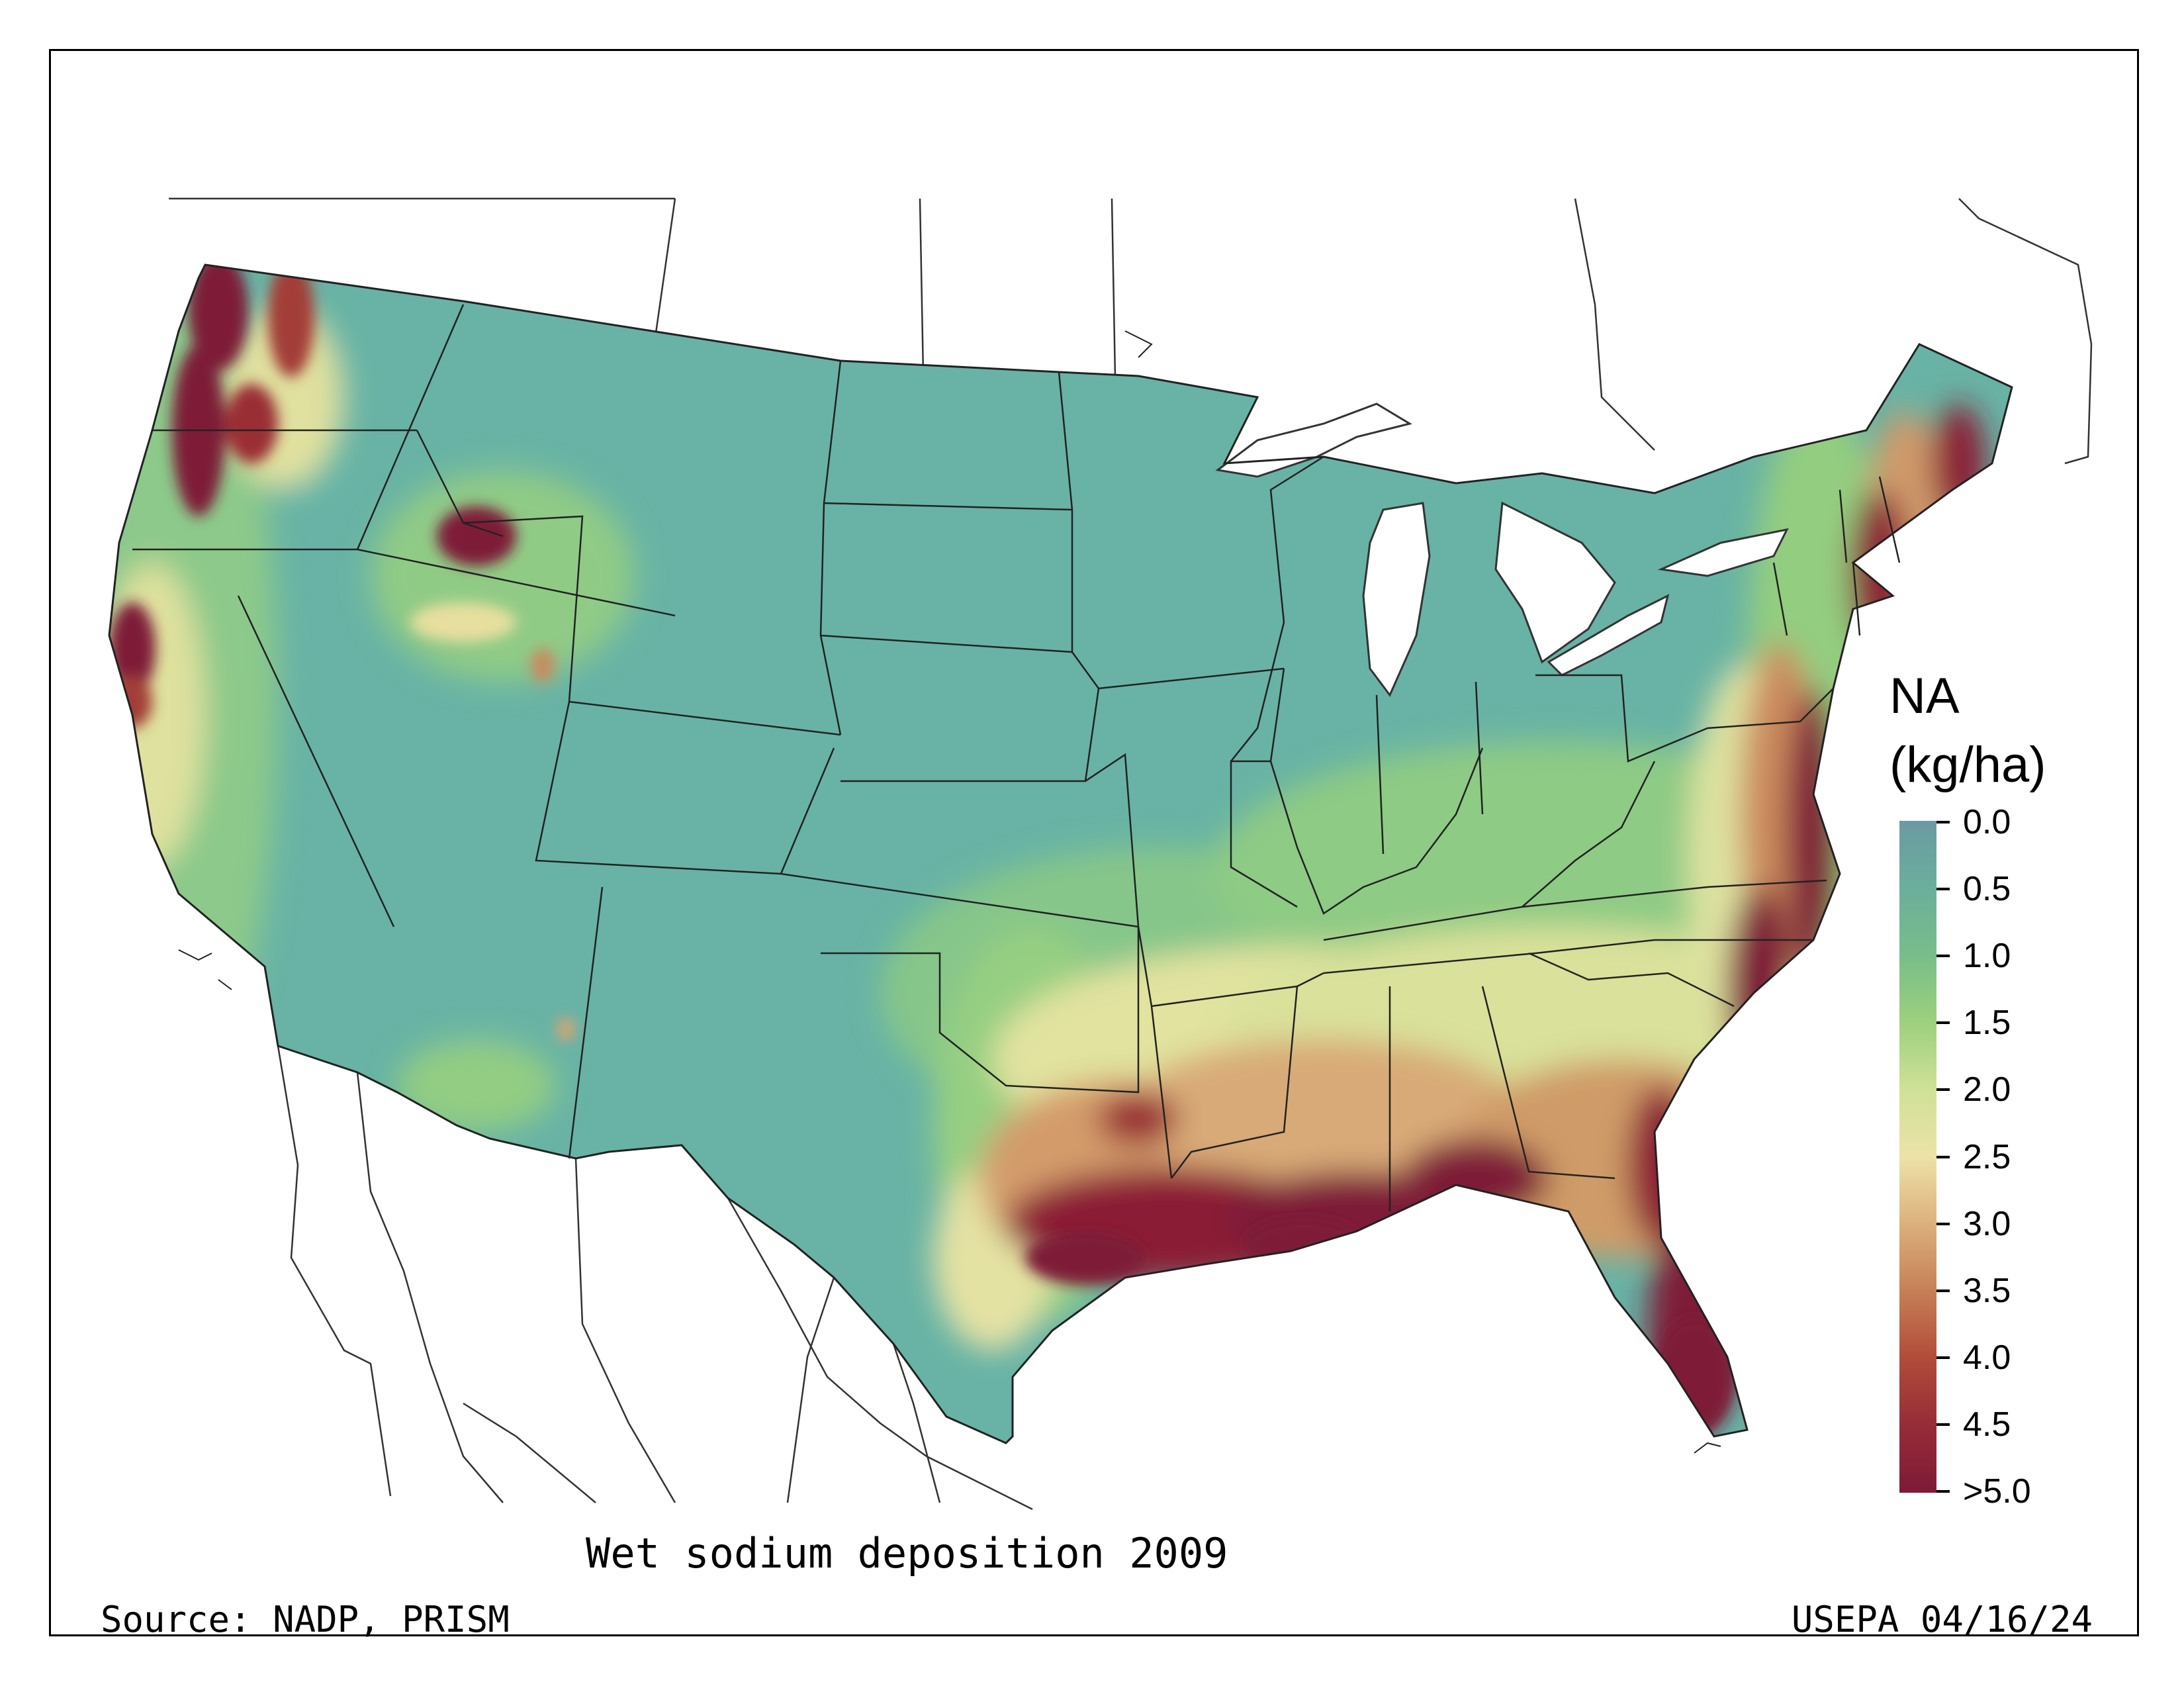 The height and width of the screenshot is (1688, 2184). Describe the element at coordinates (1314, 440) in the screenshot. I see `lake-superior` at that location.